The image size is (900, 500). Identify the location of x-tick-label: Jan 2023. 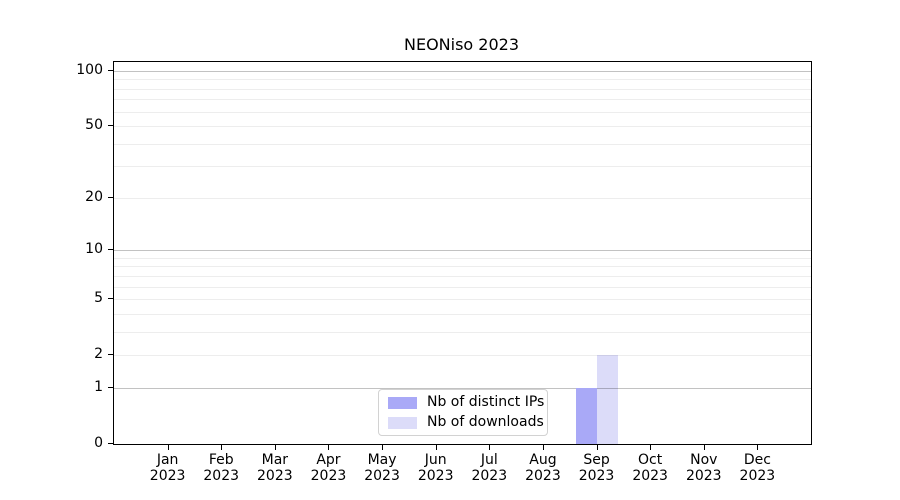
(167, 468).